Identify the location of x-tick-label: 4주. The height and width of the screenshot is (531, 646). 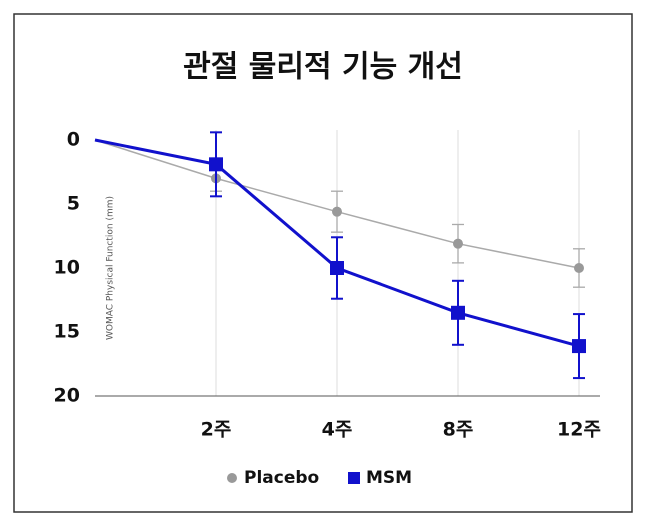
(337, 430).